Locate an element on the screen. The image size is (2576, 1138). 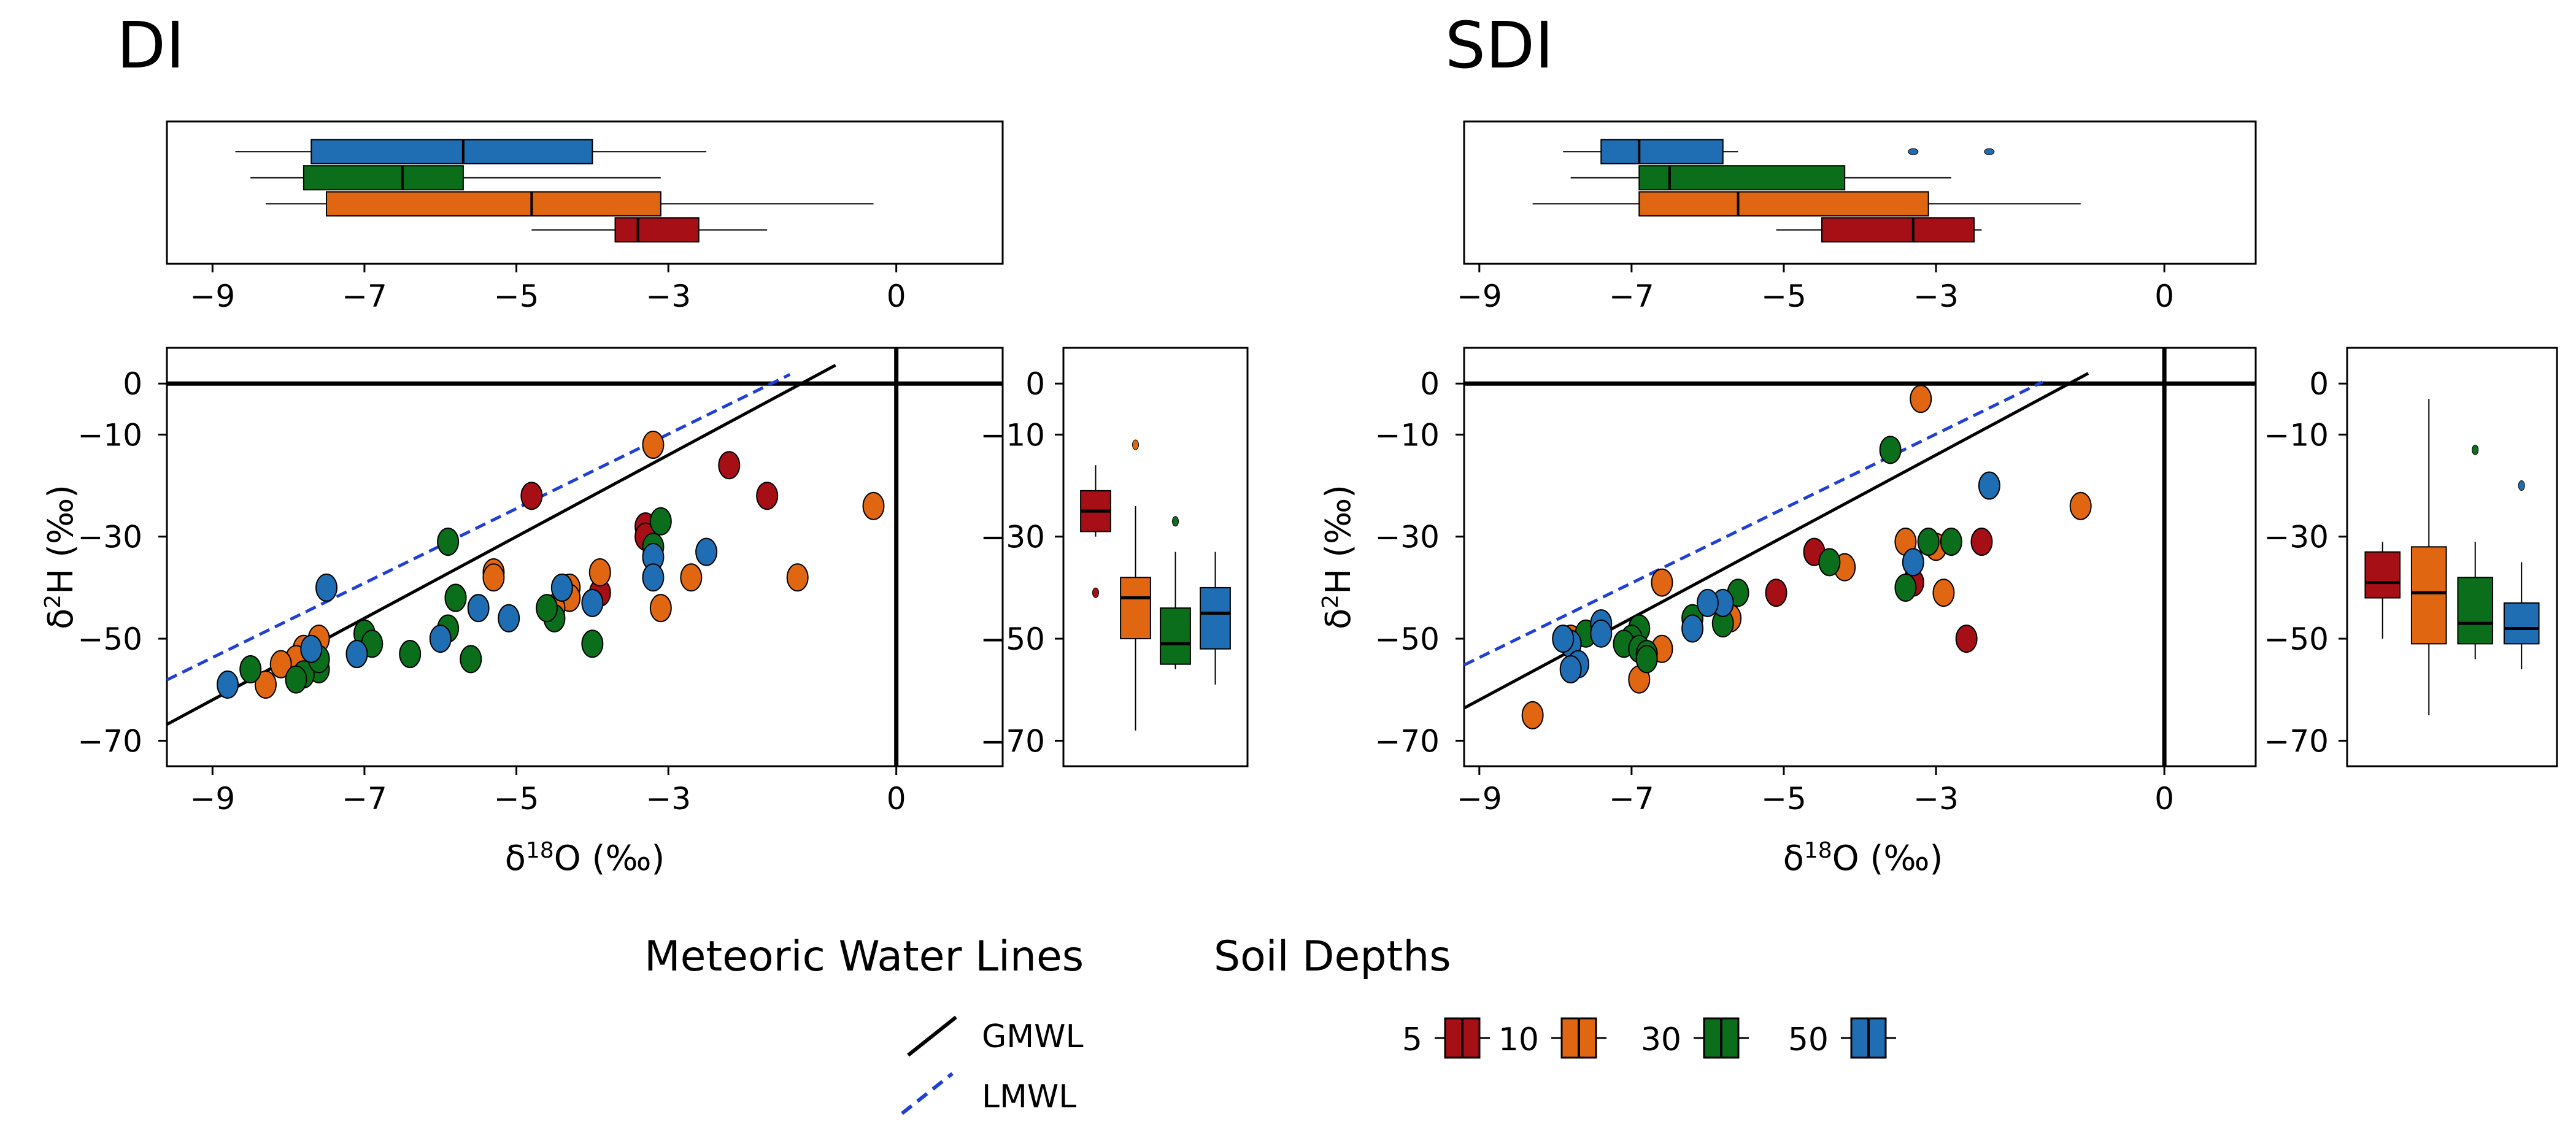
sdi-x-tick-label: −5 is located at coordinates (1784, 799).